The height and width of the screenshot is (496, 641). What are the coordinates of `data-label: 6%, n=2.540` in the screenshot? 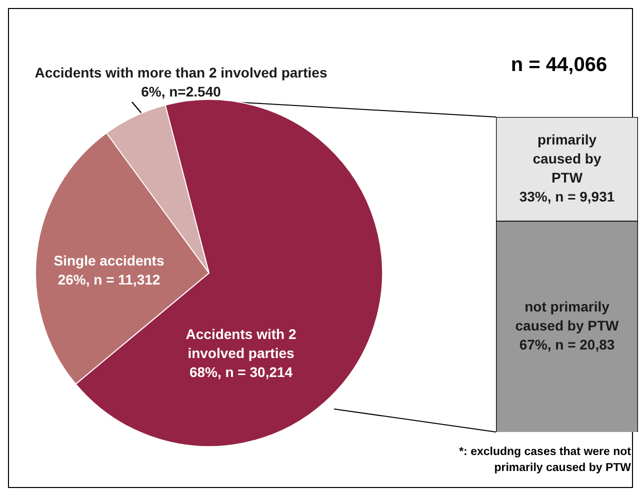 It's located at (181, 91).